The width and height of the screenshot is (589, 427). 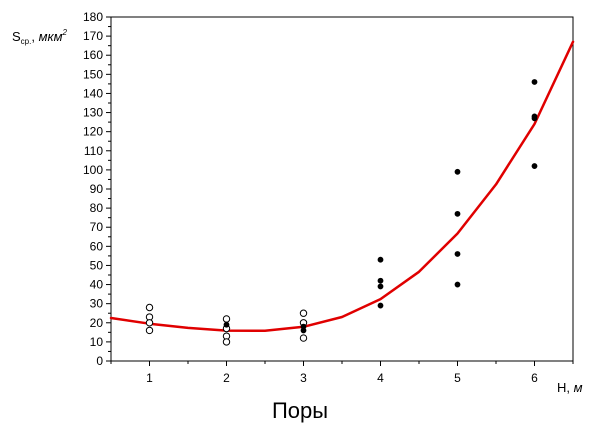 What do you see at coordinates (93, 93) in the screenshot?
I see `y-tick-label: 140` at bounding box center [93, 93].